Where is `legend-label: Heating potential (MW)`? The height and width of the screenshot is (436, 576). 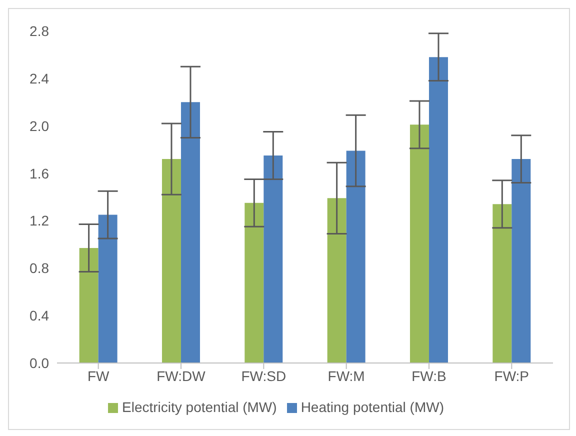 legend-label: Heating potential (MW) is located at coordinates (372, 407).